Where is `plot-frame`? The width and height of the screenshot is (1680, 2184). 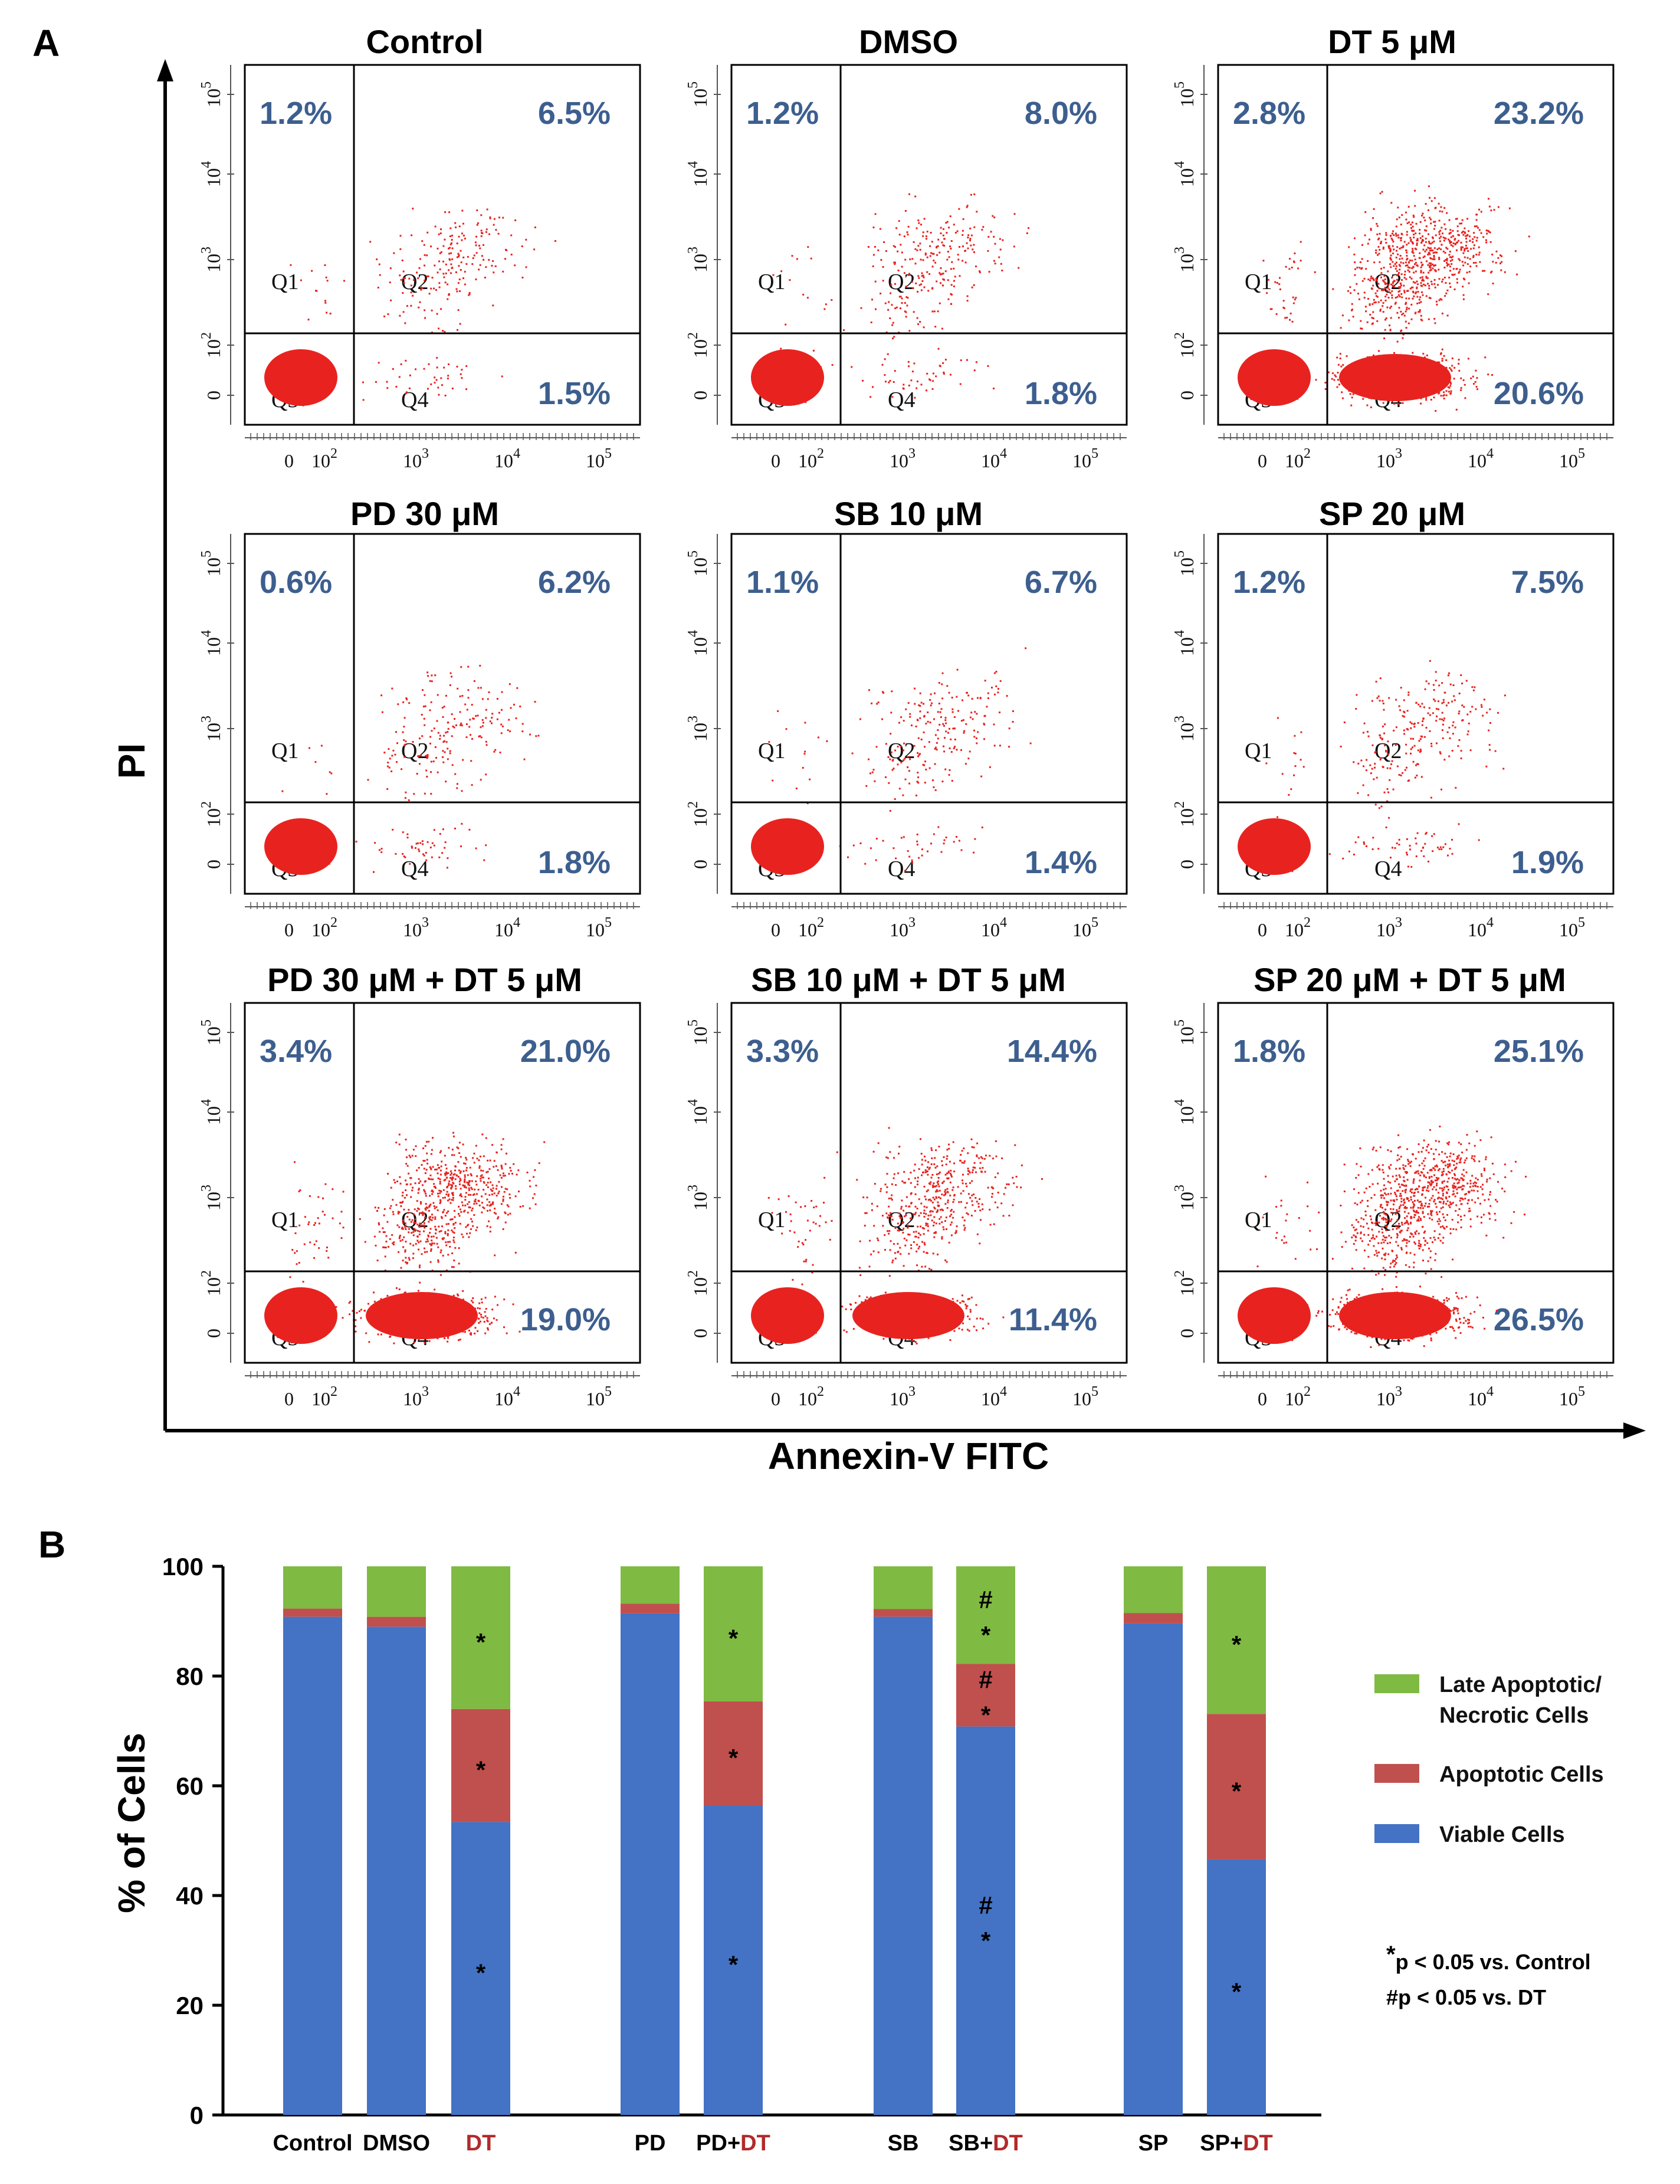 plot-frame is located at coordinates (1416, 714).